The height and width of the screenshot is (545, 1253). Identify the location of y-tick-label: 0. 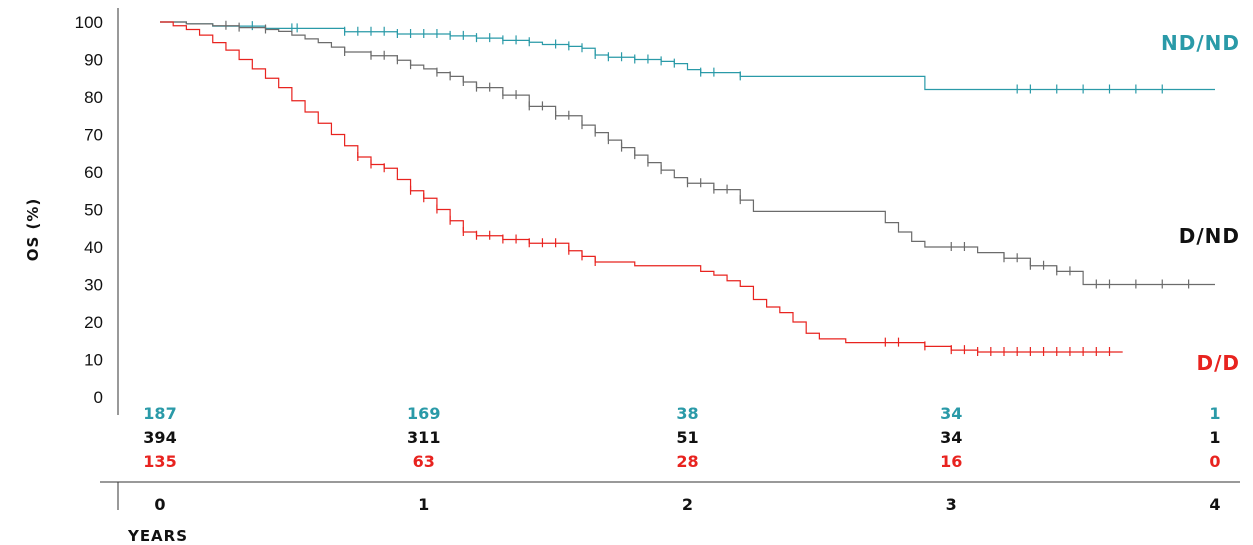
(98, 397).